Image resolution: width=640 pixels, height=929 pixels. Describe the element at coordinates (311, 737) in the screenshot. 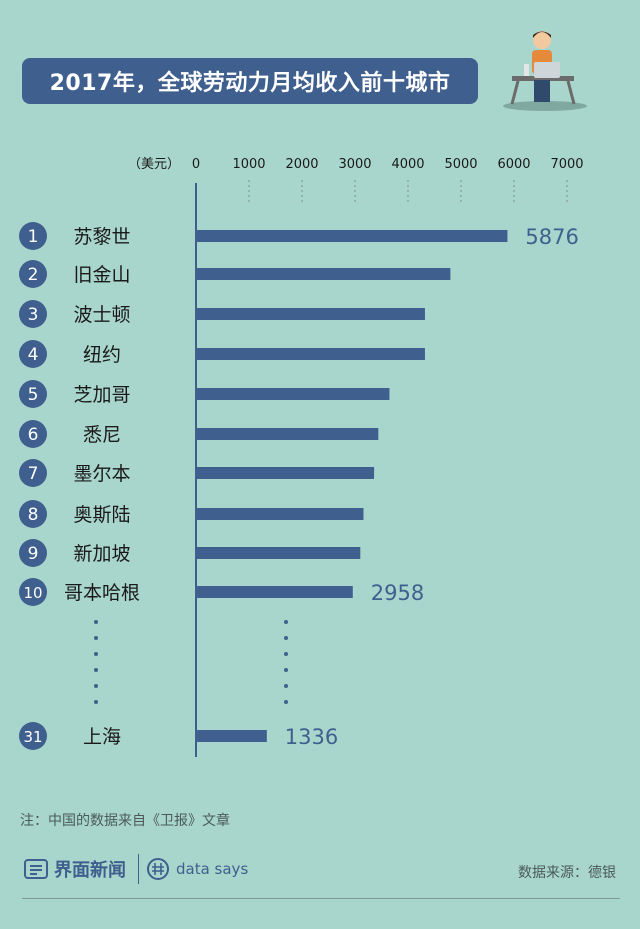

I see `value-label: 1336` at that location.